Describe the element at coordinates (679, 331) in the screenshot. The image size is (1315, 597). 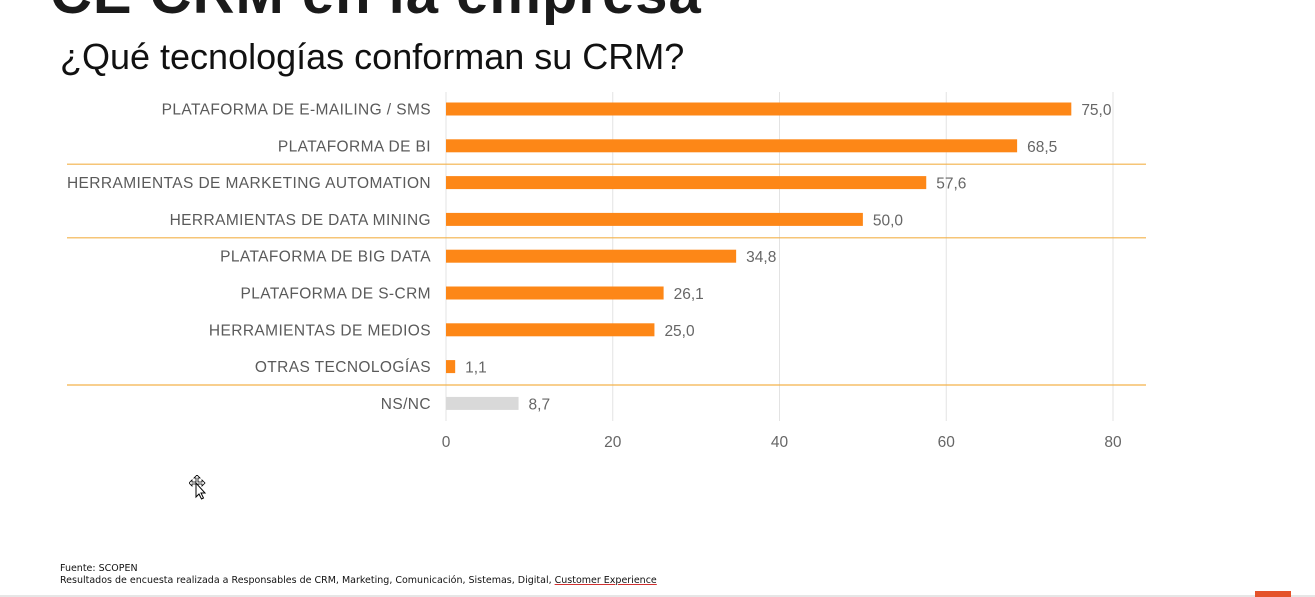
I see `value-label: 25,0` at that location.